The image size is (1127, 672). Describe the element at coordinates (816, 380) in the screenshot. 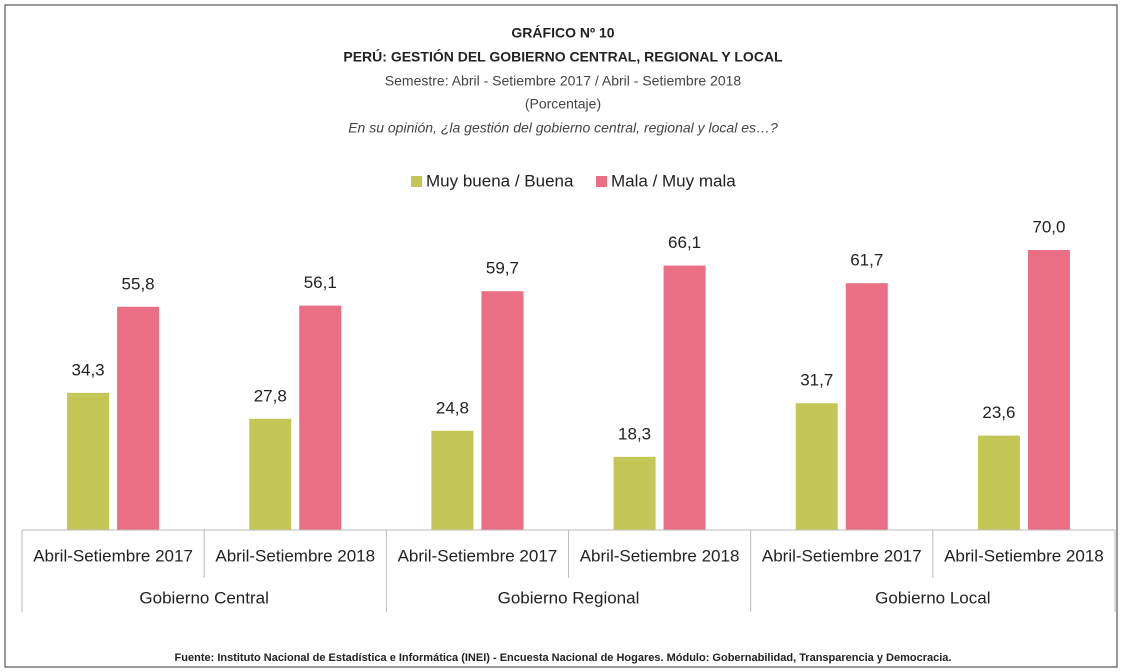

I see `value-label: 31,7` at that location.